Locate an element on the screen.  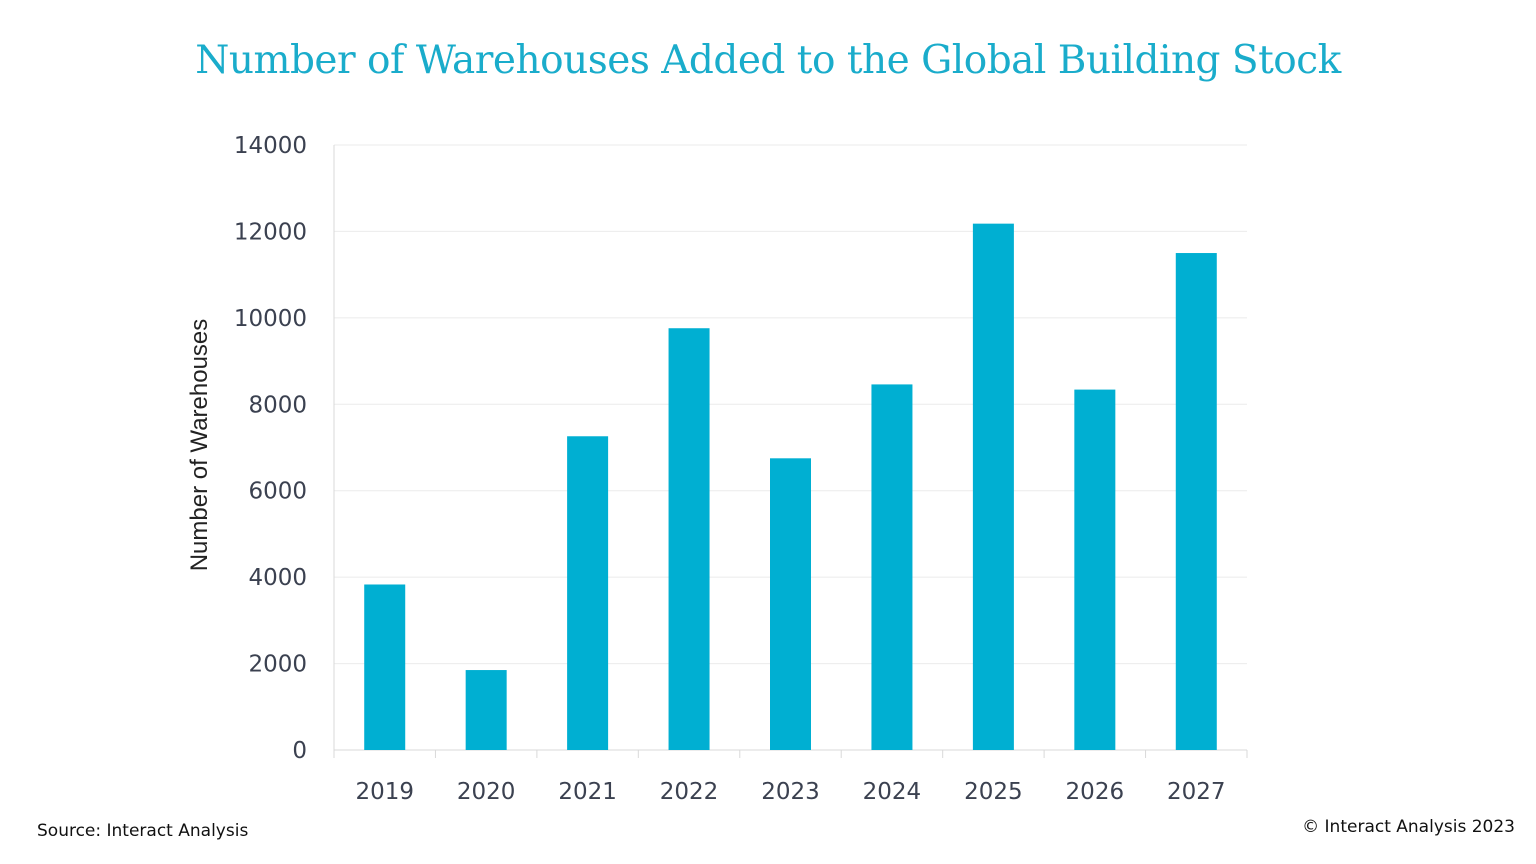
bar-2027 is located at coordinates (1196, 502).